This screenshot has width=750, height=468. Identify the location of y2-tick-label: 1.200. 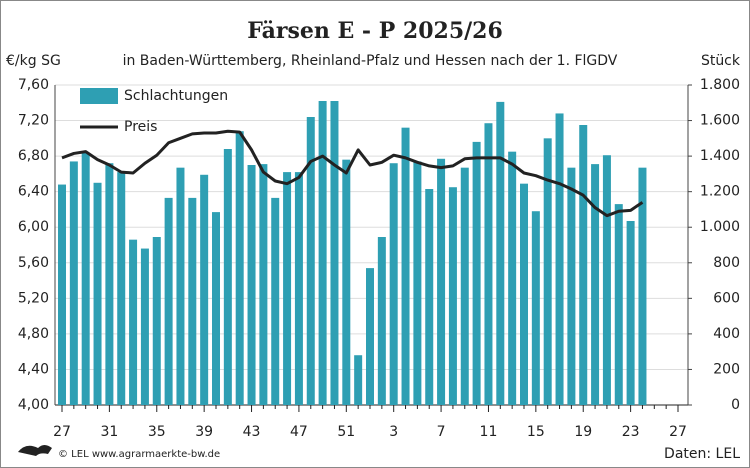
(720, 192).